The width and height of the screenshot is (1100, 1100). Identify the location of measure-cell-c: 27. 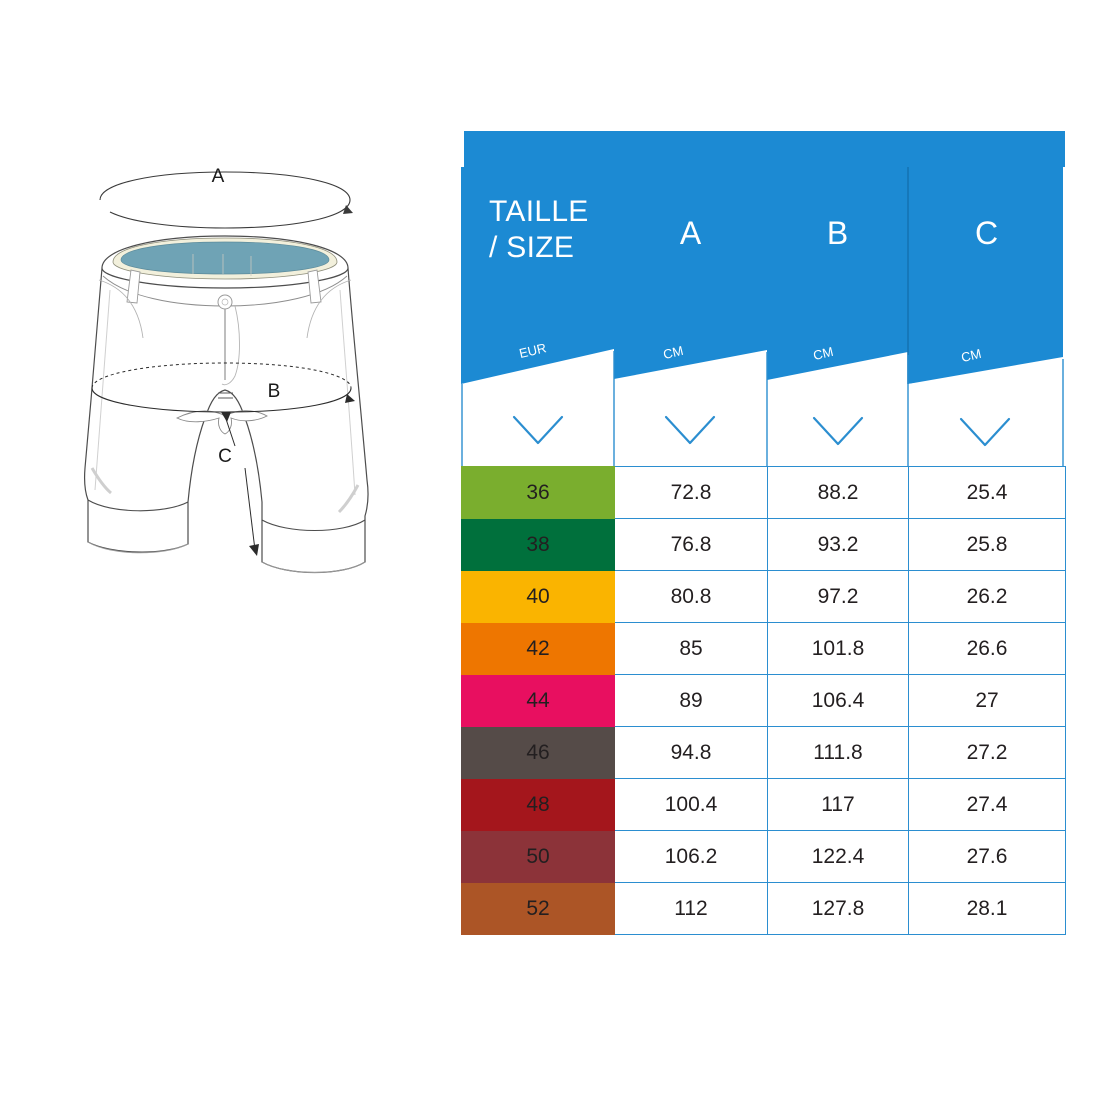
(987, 700).